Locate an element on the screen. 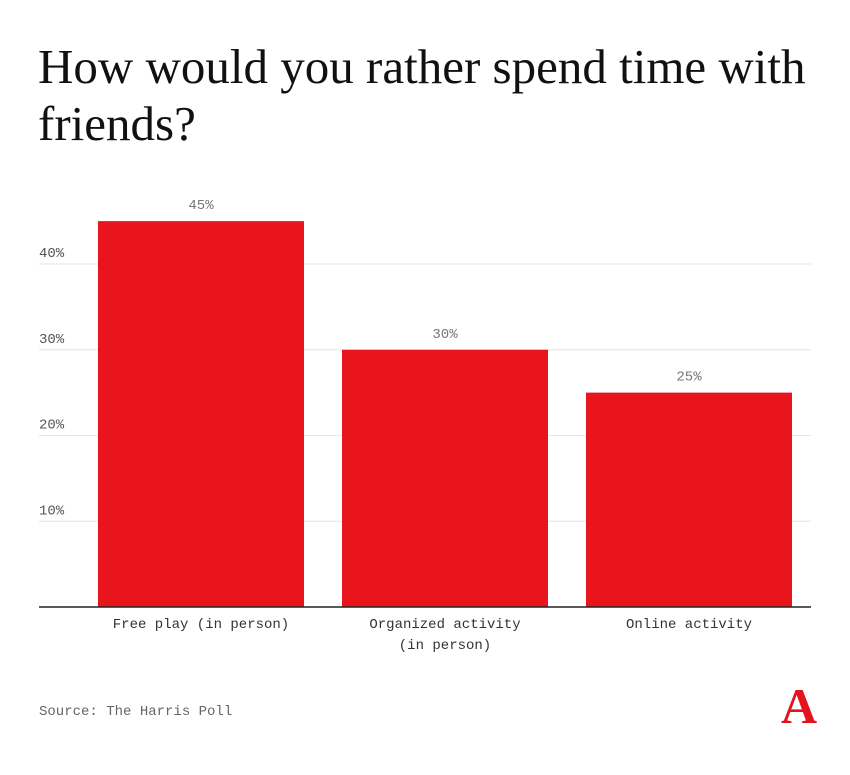  source-note: Source: The Harris Poll is located at coordinates (136, 712).